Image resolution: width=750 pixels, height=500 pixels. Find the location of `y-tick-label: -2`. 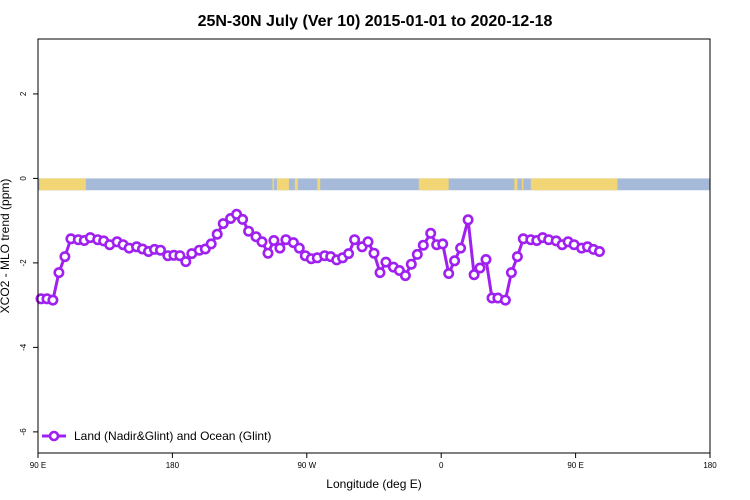

y-tick-label: -2 is located at coordinates (23, 263).